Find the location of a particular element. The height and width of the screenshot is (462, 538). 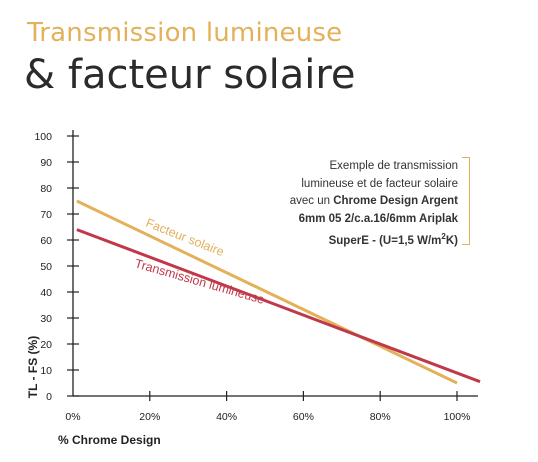

y-tick-label: 60 is located at coordinates (46, 241).